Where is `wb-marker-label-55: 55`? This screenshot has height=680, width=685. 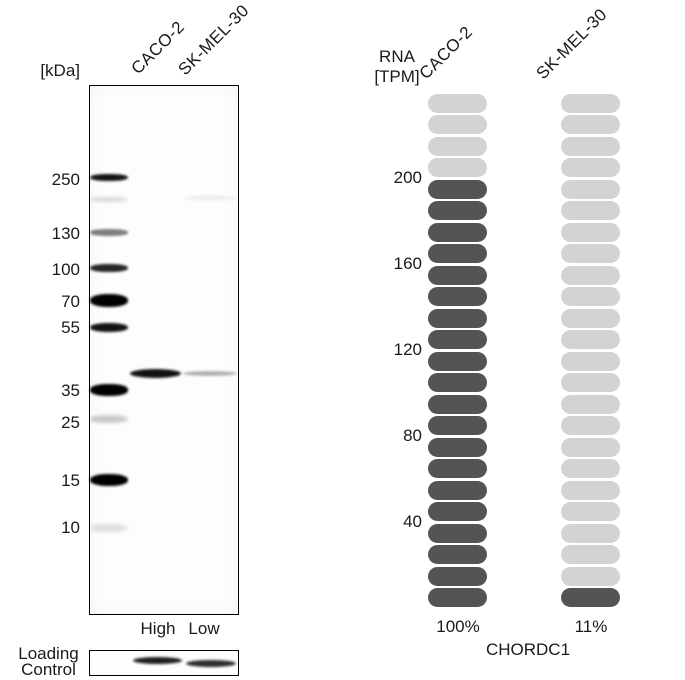
wb-marker-label-55: 55 is located at coordinates (70, 327).